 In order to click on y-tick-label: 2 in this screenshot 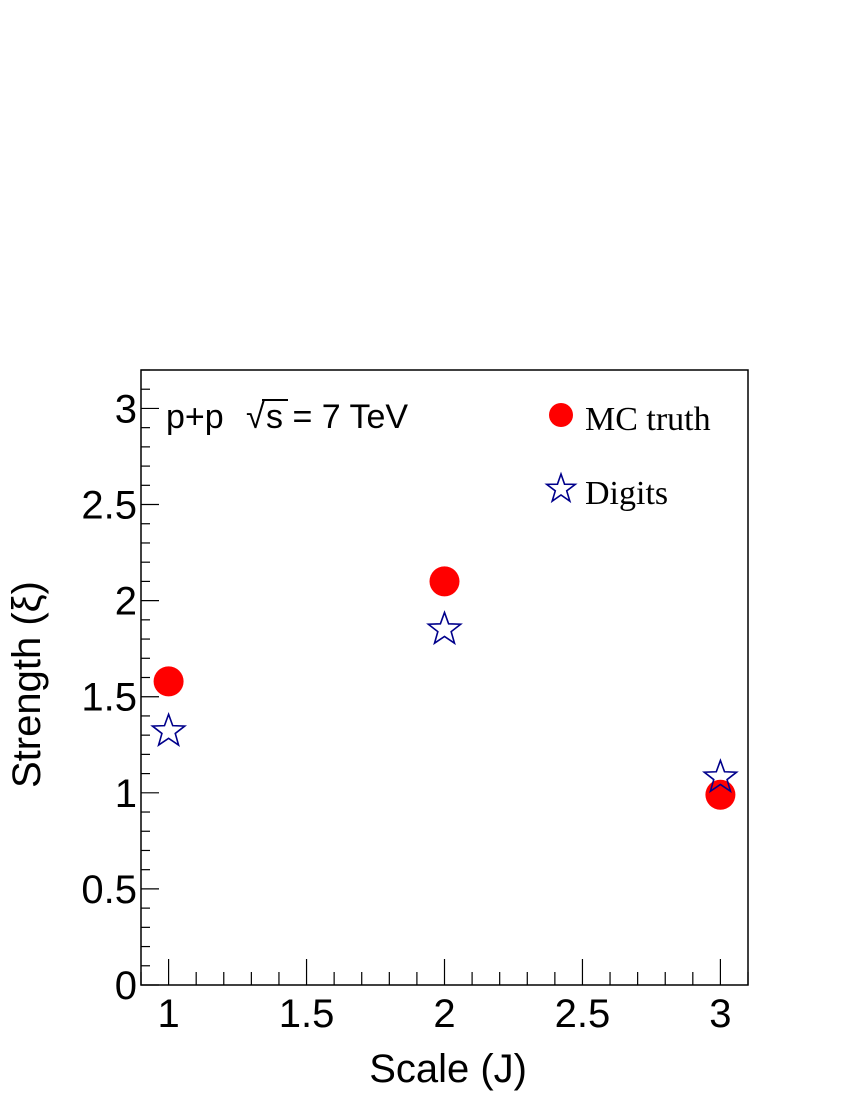, I will do `click(126, 602)`.